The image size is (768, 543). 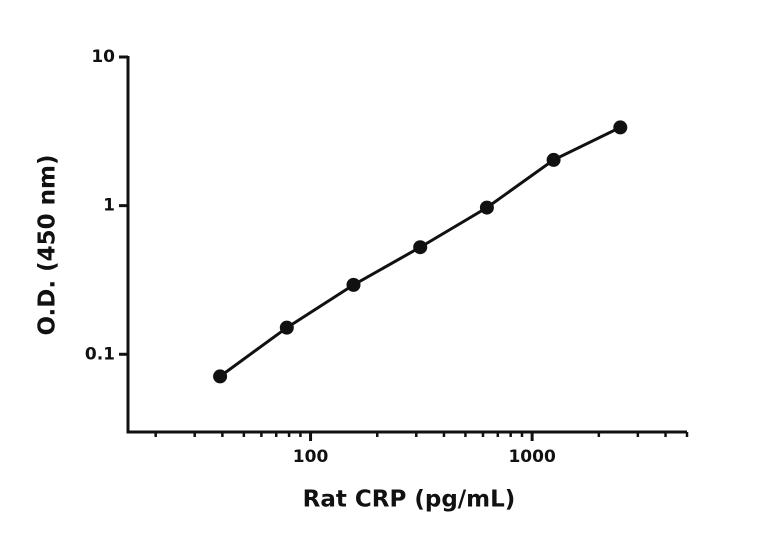 I want to click on y-tick-label: 1, so click(x=109, y=206).